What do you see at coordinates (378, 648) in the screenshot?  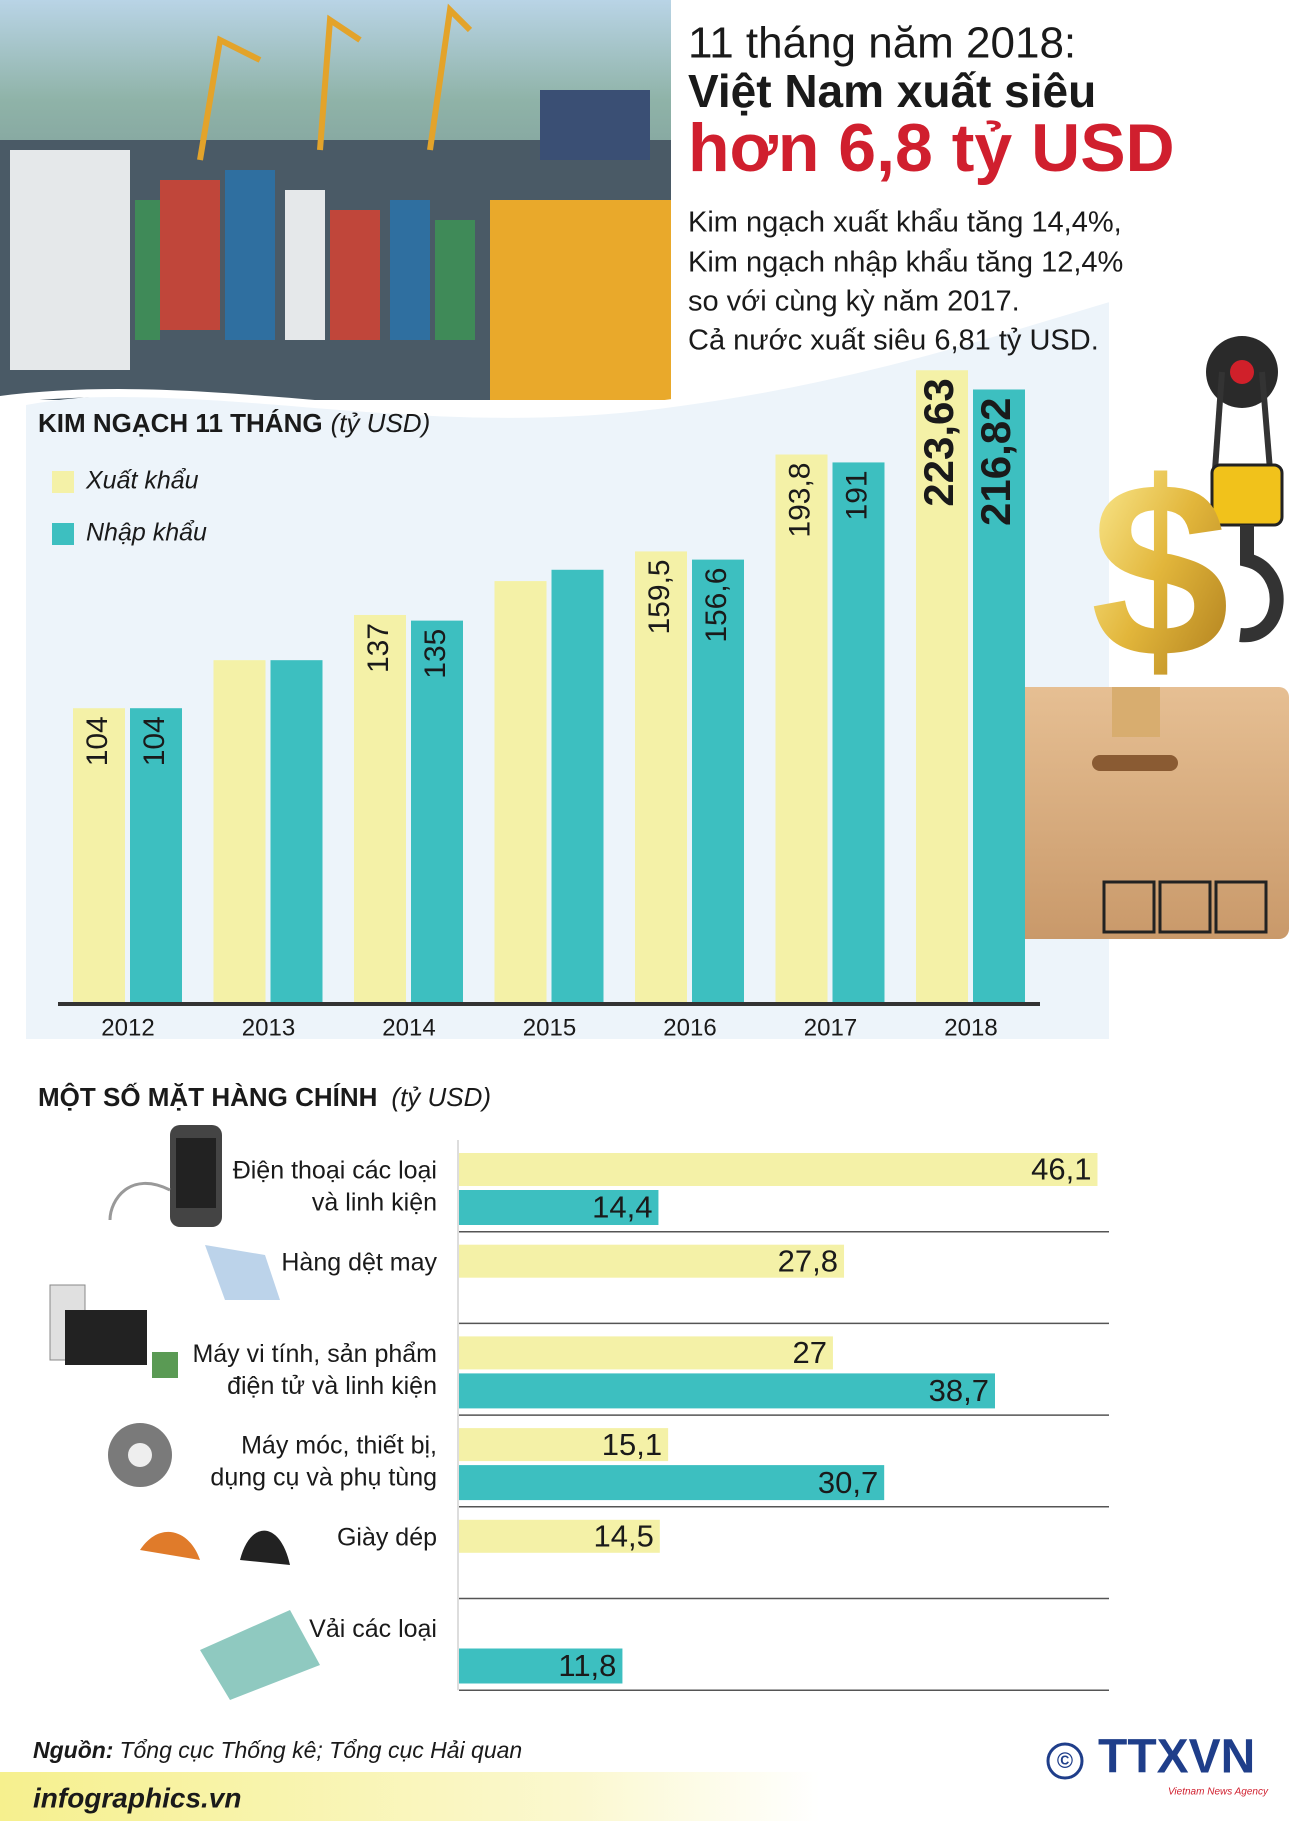 I see `value-label: 137` at bounding box center [378, 648].